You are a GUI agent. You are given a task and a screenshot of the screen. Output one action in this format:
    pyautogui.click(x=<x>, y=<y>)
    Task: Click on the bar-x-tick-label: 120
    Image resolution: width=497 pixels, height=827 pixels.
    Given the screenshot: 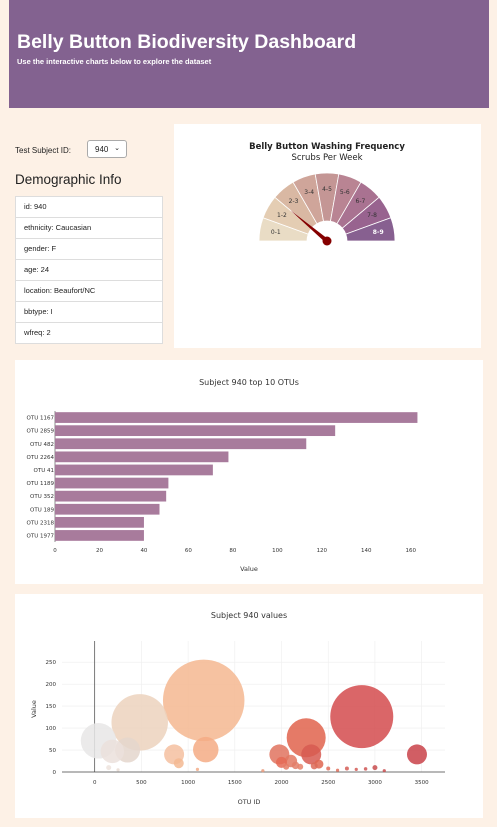 What is the action you would take?
    pyautogui.click(x=322, y=551)
    